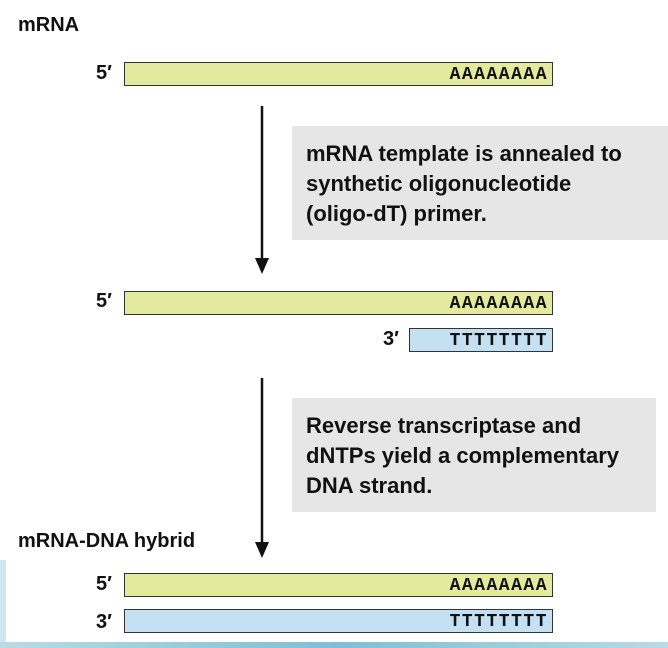 The image size is (668, 648). I want to click on stage1-poly-a-tail: AAAAAAAA, so click(498, 75).